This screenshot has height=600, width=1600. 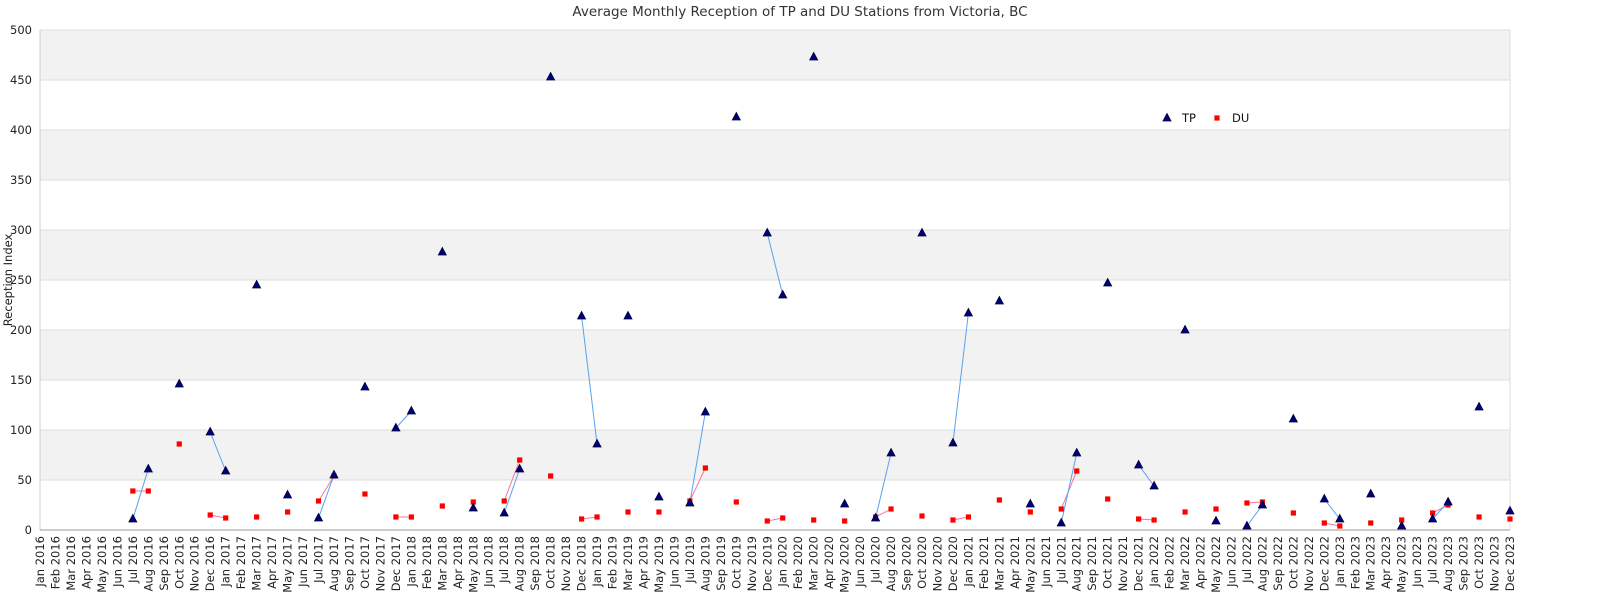 I want to click on x-tick-label: May 2020, so click(x=845, y=564).